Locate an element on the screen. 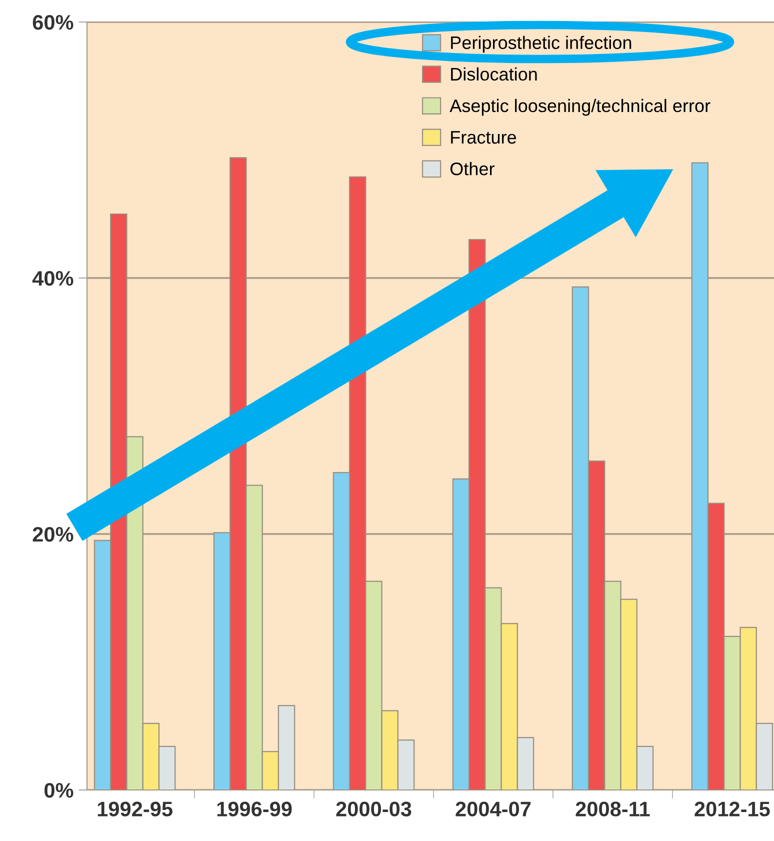 The height and width of the screenshot is (841, 774). x-tick-label: 2004-07 is located at coordinates (493, 809).